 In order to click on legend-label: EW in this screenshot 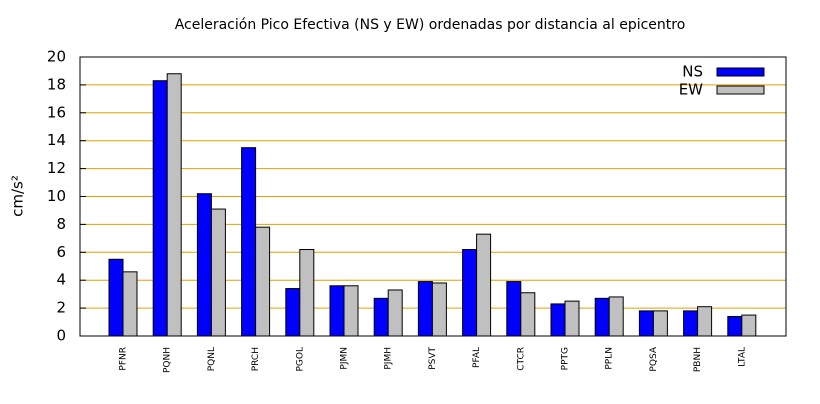, I will do `click(691, 90)`.